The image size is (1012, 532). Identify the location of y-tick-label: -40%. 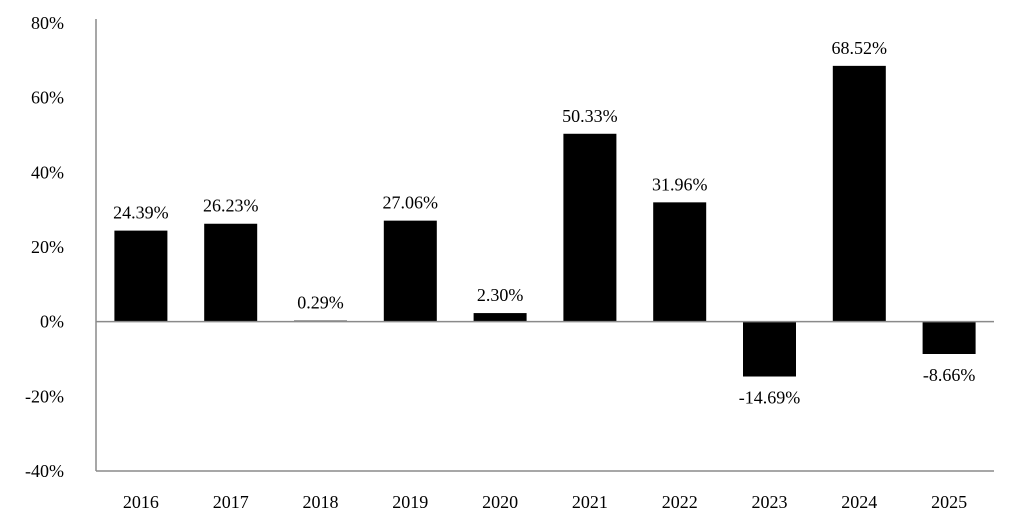
(44, 471).